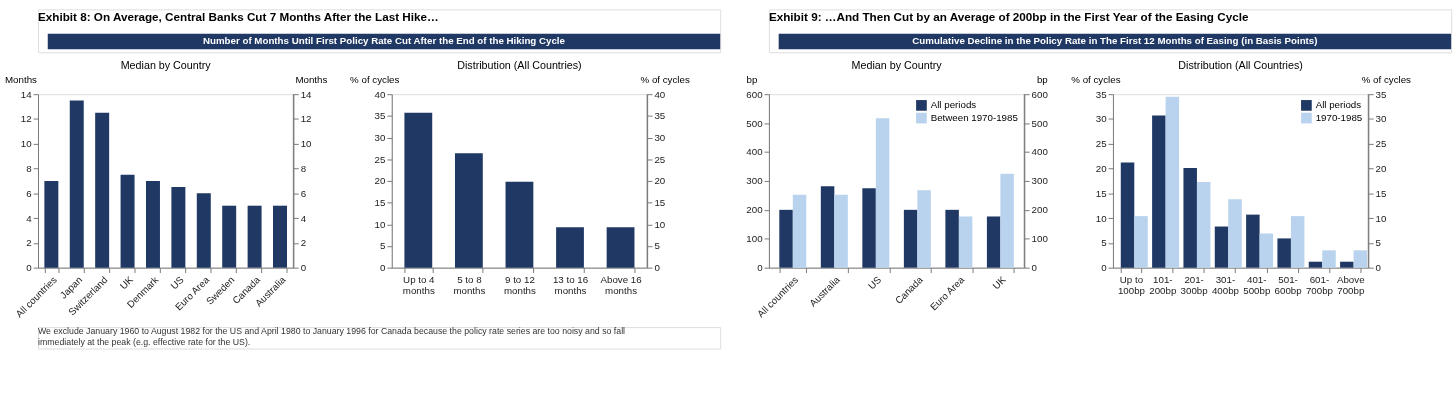  Describe the element at coordinates (1101, 168) in the screenshot. I see `y-tick-label: 20` at that location.